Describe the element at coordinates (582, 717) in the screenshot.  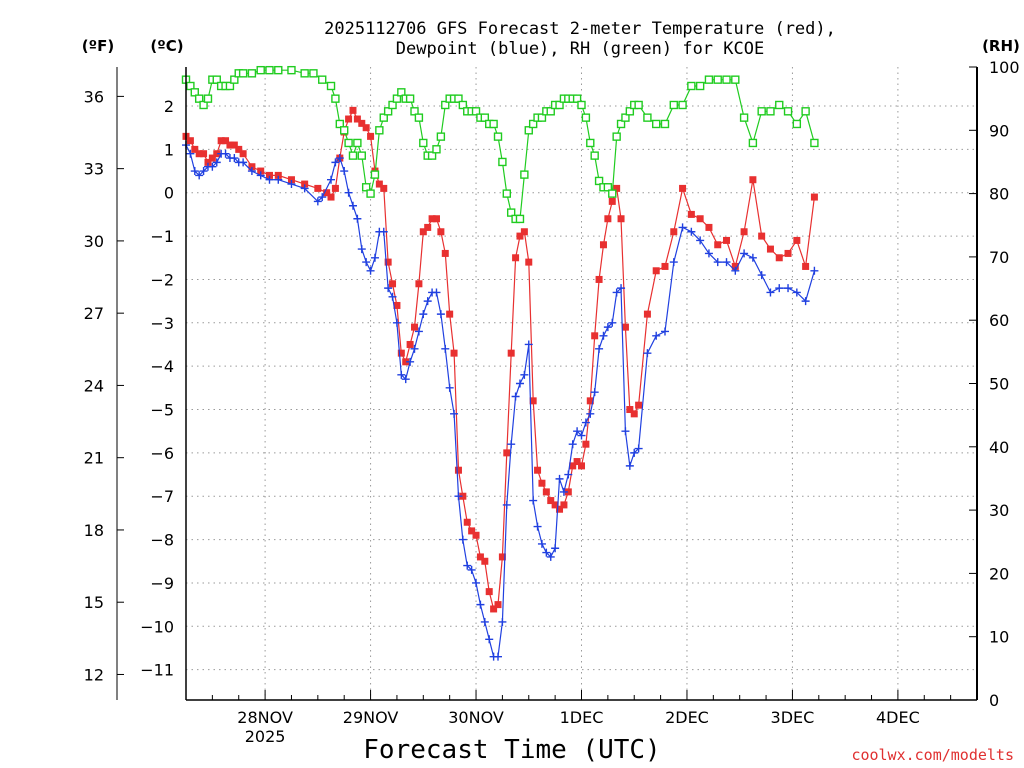
I see `x-tick-label: 1DEC` at that location.